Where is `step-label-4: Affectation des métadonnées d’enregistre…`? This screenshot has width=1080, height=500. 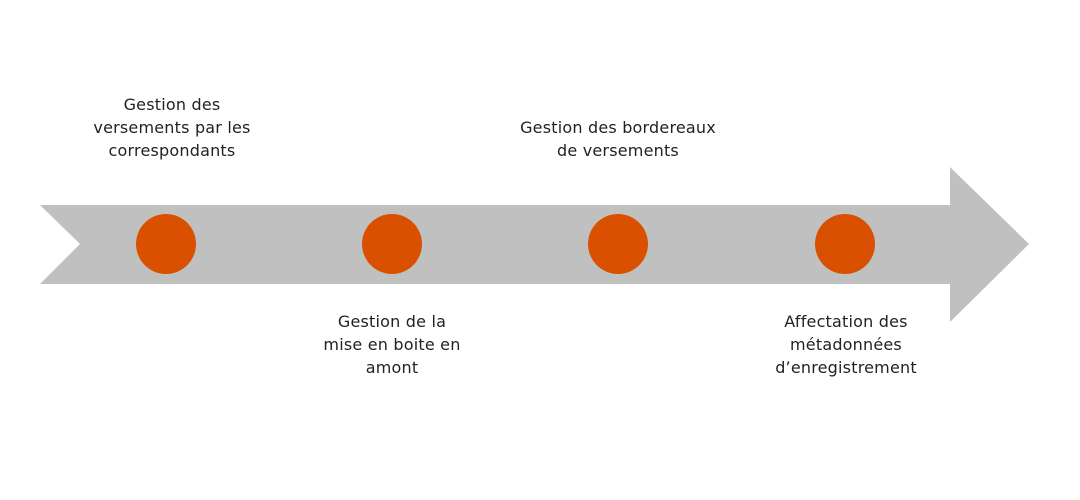
step-label-4: Affectation des métadonnées d’enregistre… is located at coordinates (846, 344).